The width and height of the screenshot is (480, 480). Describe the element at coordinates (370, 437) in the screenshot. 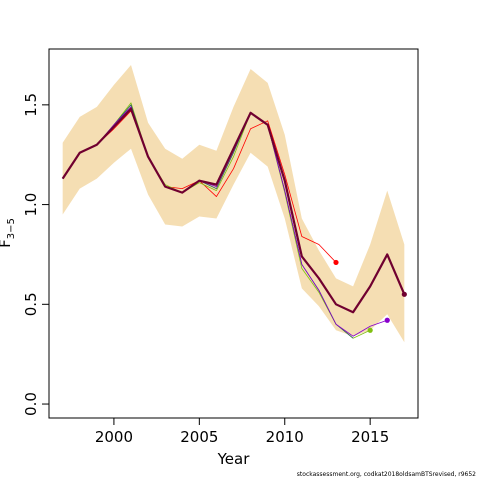

I see `x-tick-label: 2015` at that location.